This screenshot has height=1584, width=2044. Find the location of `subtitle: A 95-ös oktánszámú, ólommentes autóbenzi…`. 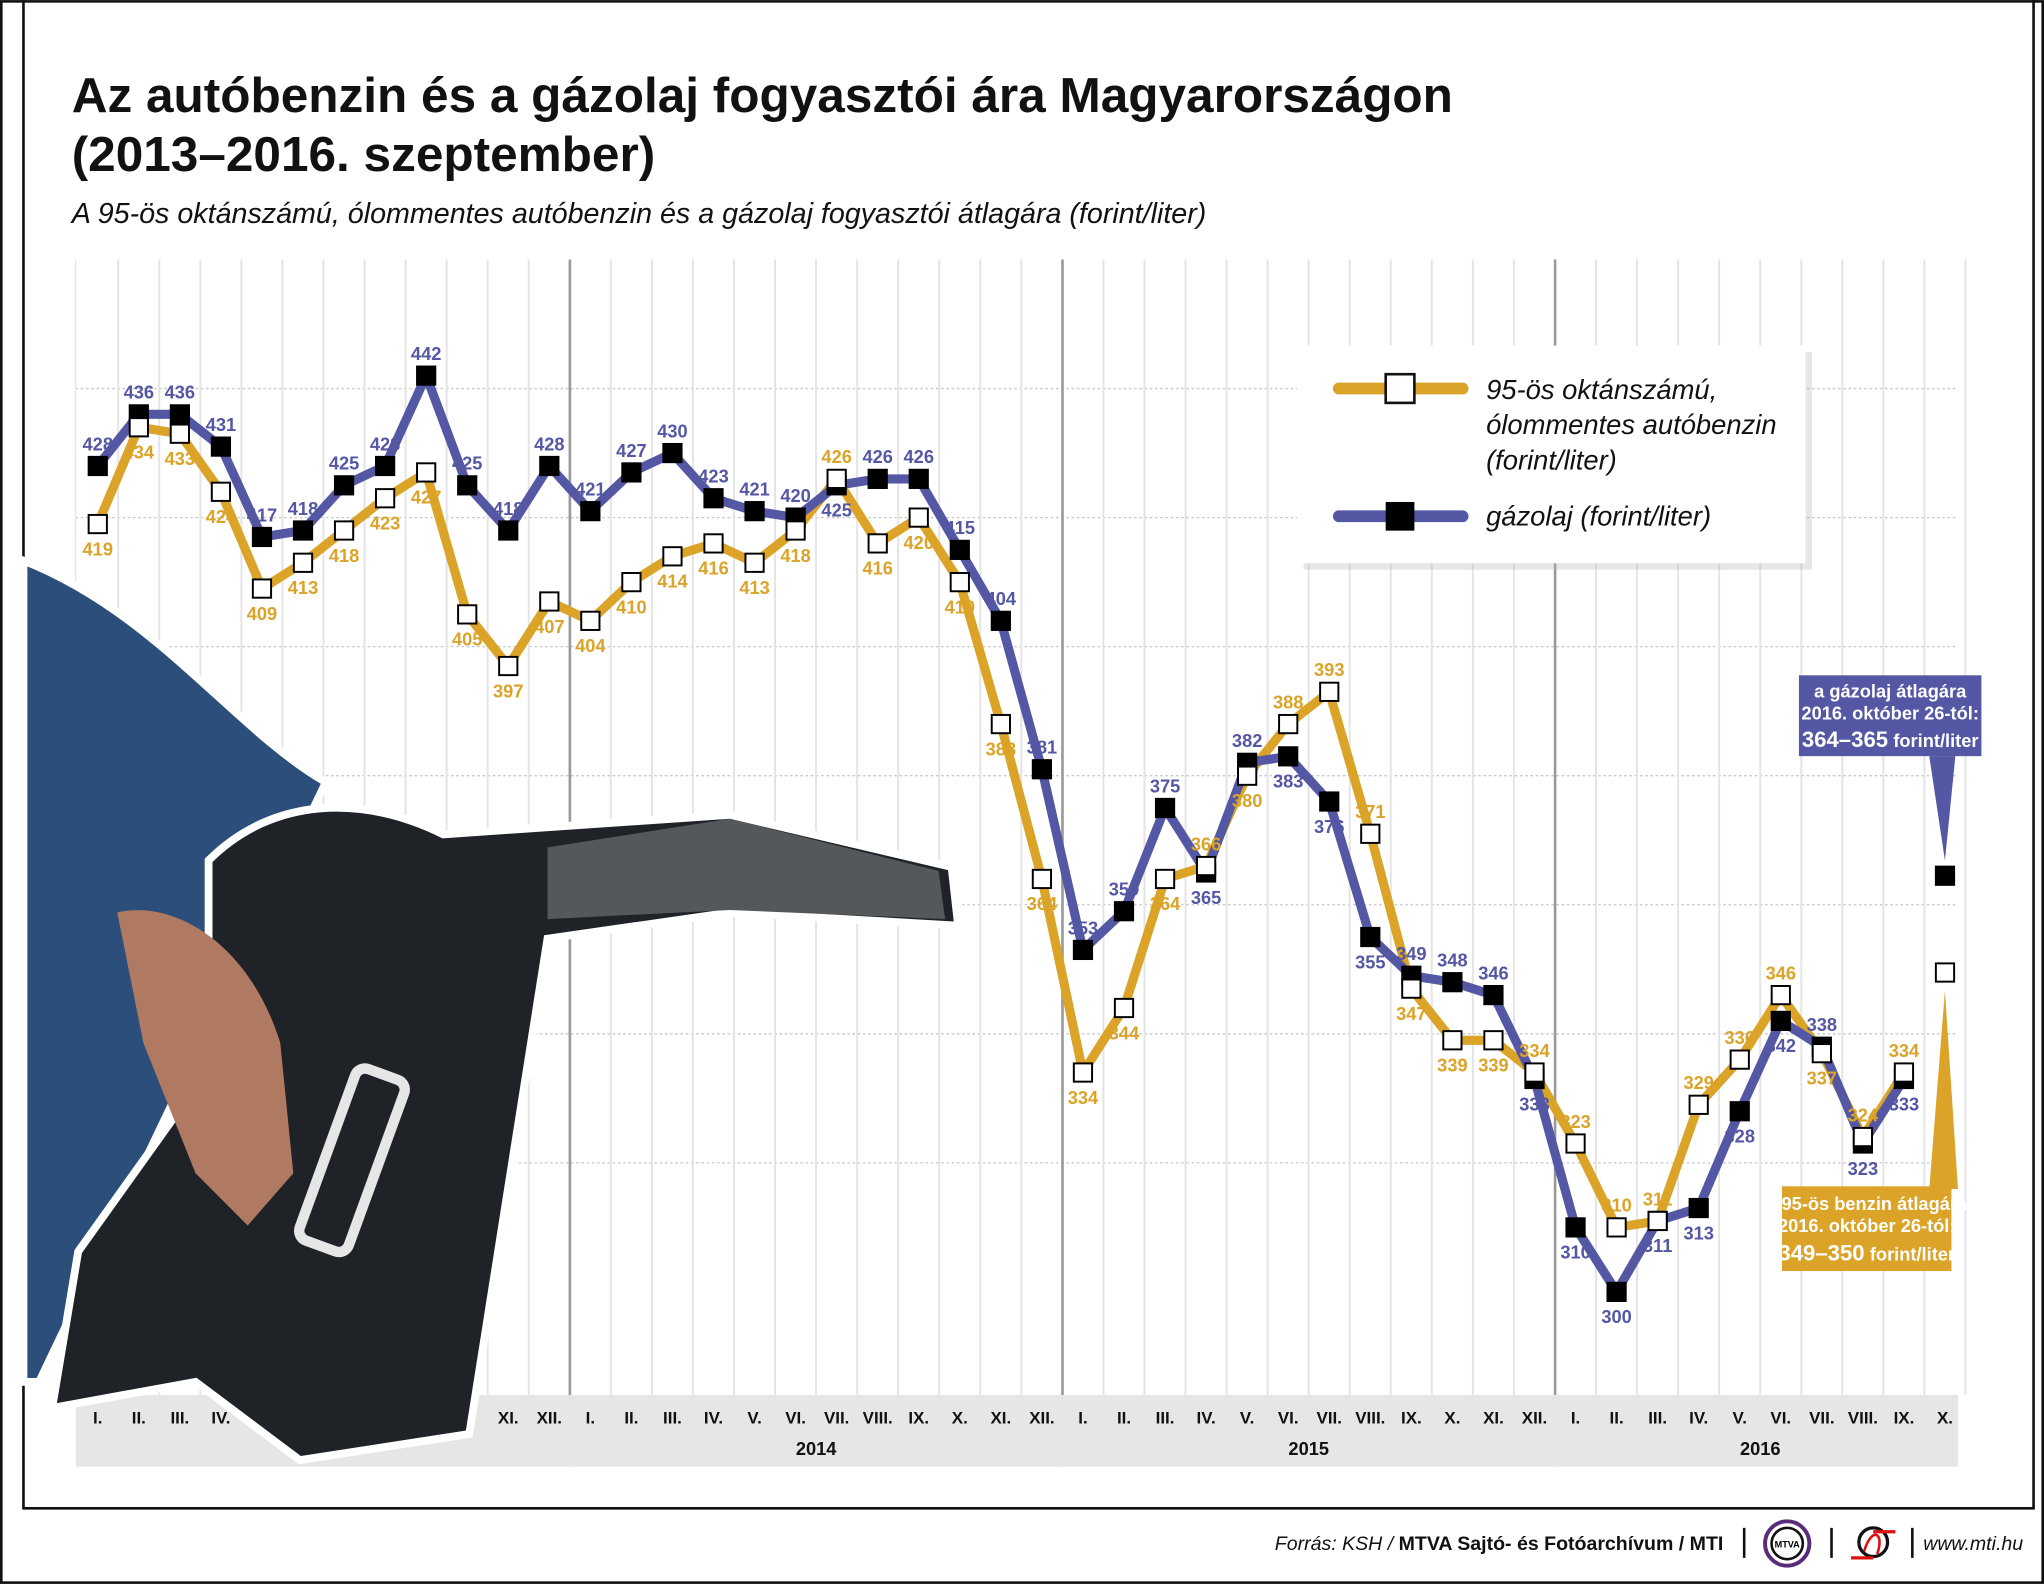

subtitle: A 95-ös oktánszámú, ólommentes autóbenzi… is located at coordinates (638, 214).